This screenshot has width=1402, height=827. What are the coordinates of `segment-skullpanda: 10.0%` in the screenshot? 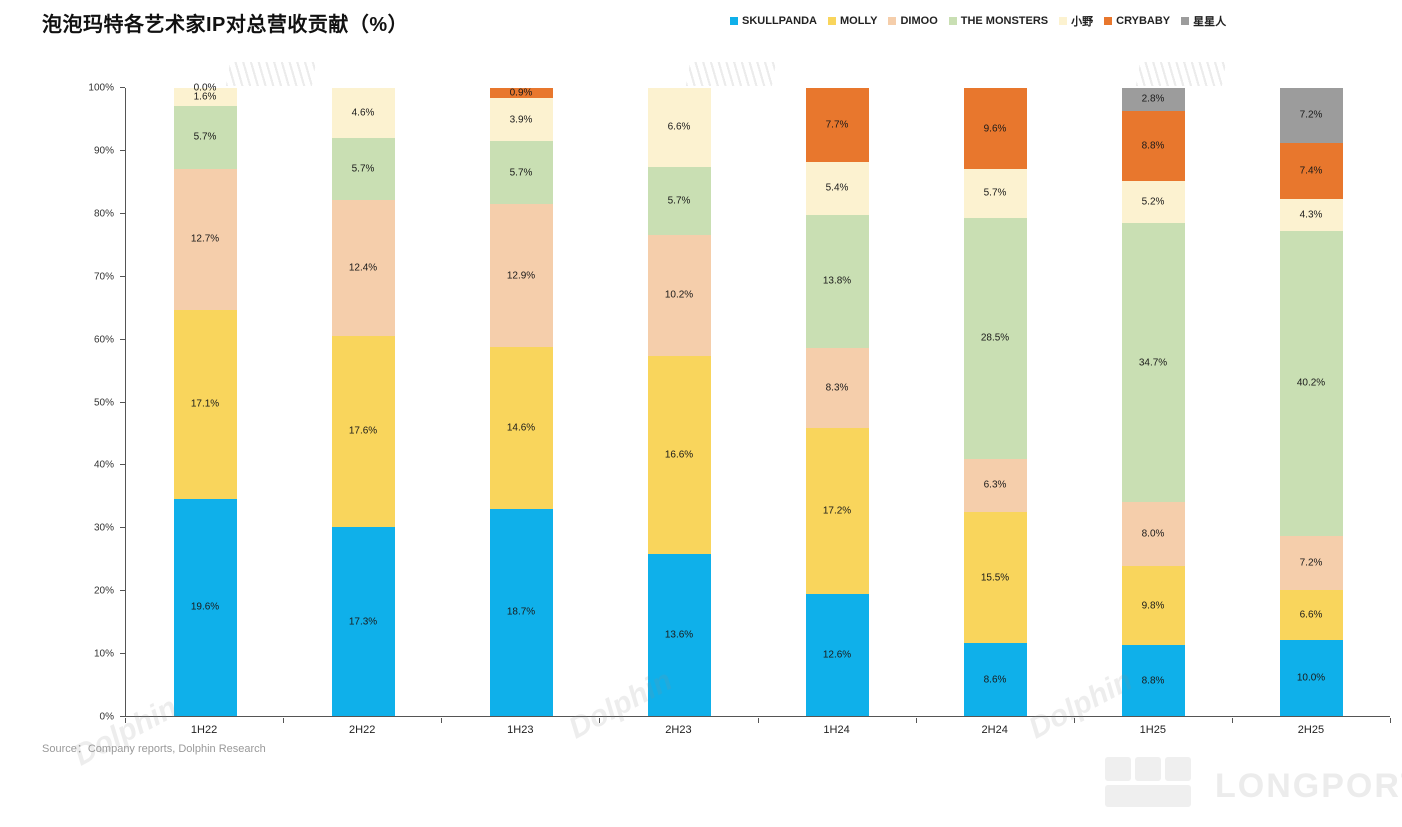 It's located at (1311, 678).